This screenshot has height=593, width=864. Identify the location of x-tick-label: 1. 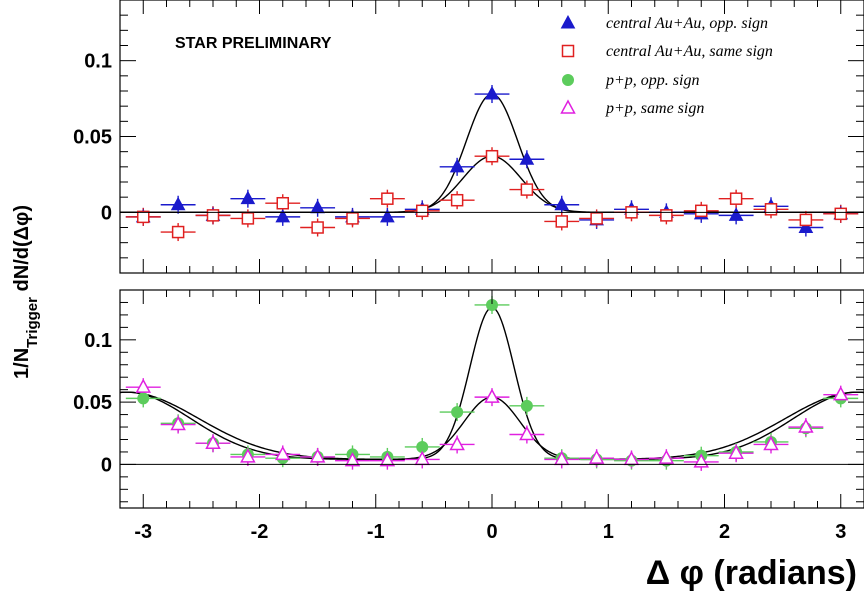
(608, 532).